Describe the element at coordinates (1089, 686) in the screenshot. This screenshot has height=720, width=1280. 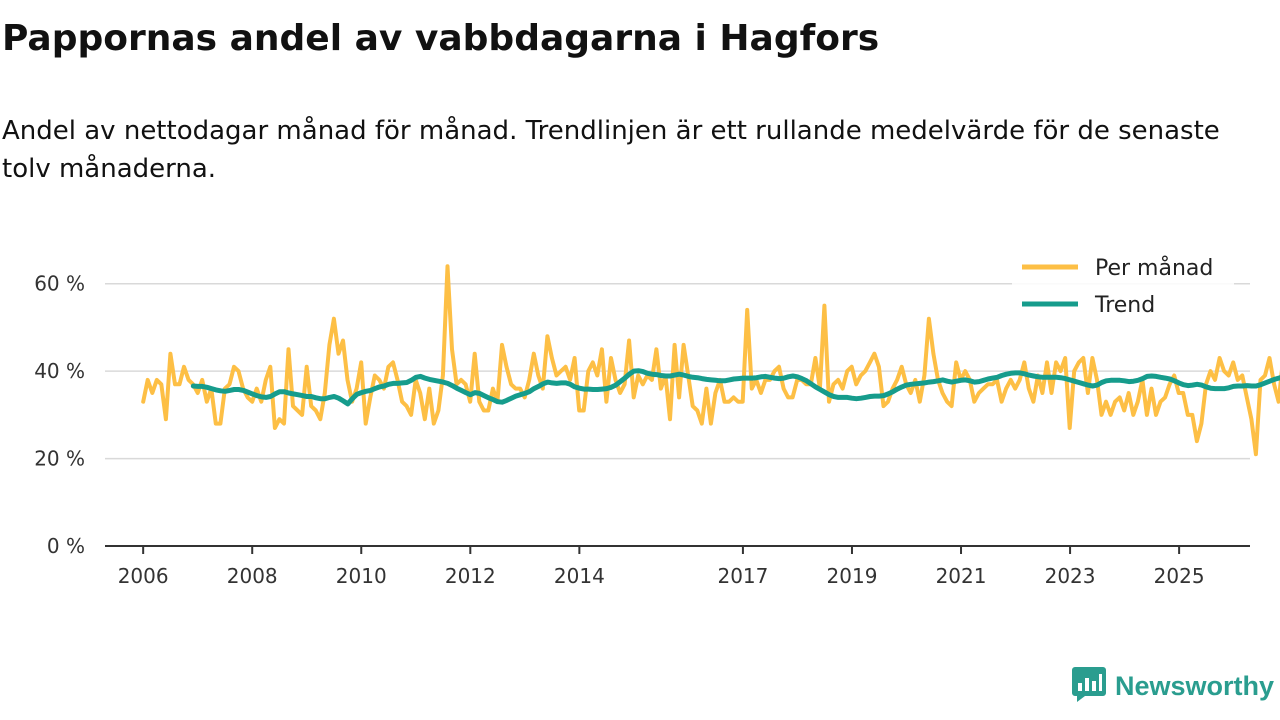
I see `newsworthy-logo-icon` at that location.